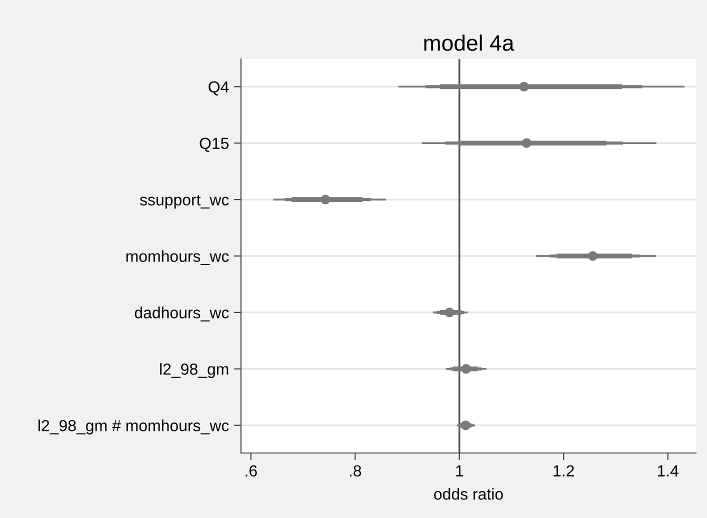 This screenshot has width=707, height=518. What do you see at coordinates (133, 427) in the screenshot?
I see `y-tick-label: l2_98_gm # momhours_wc` at bounding box center [133, 427].